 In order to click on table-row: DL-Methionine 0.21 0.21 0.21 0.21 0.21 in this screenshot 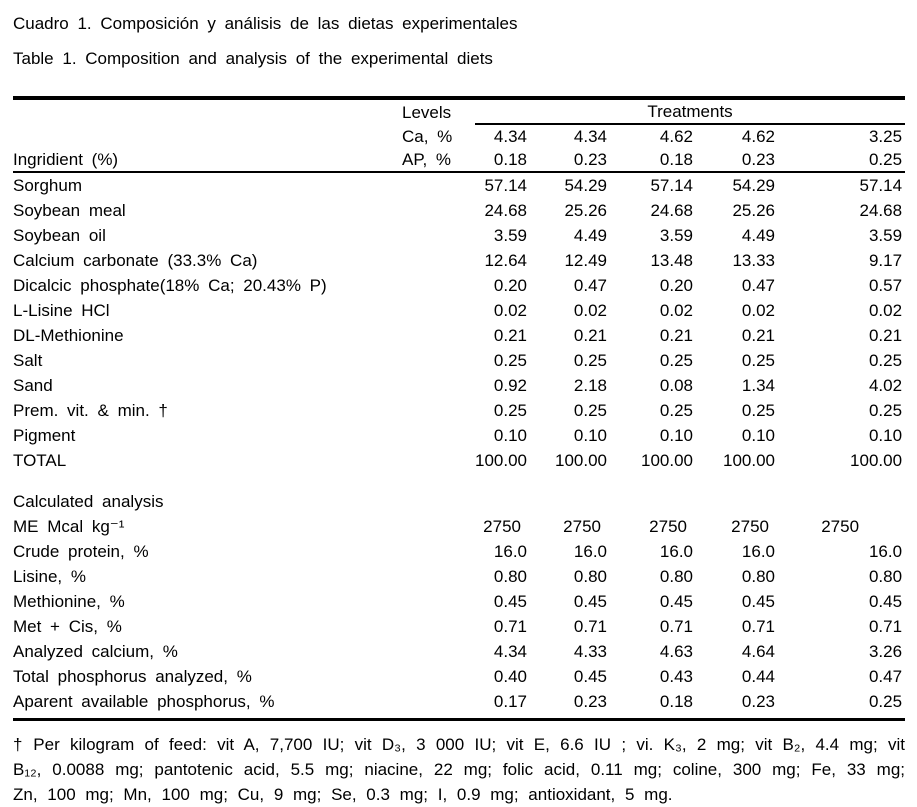, I will do `click(459, 335)`.